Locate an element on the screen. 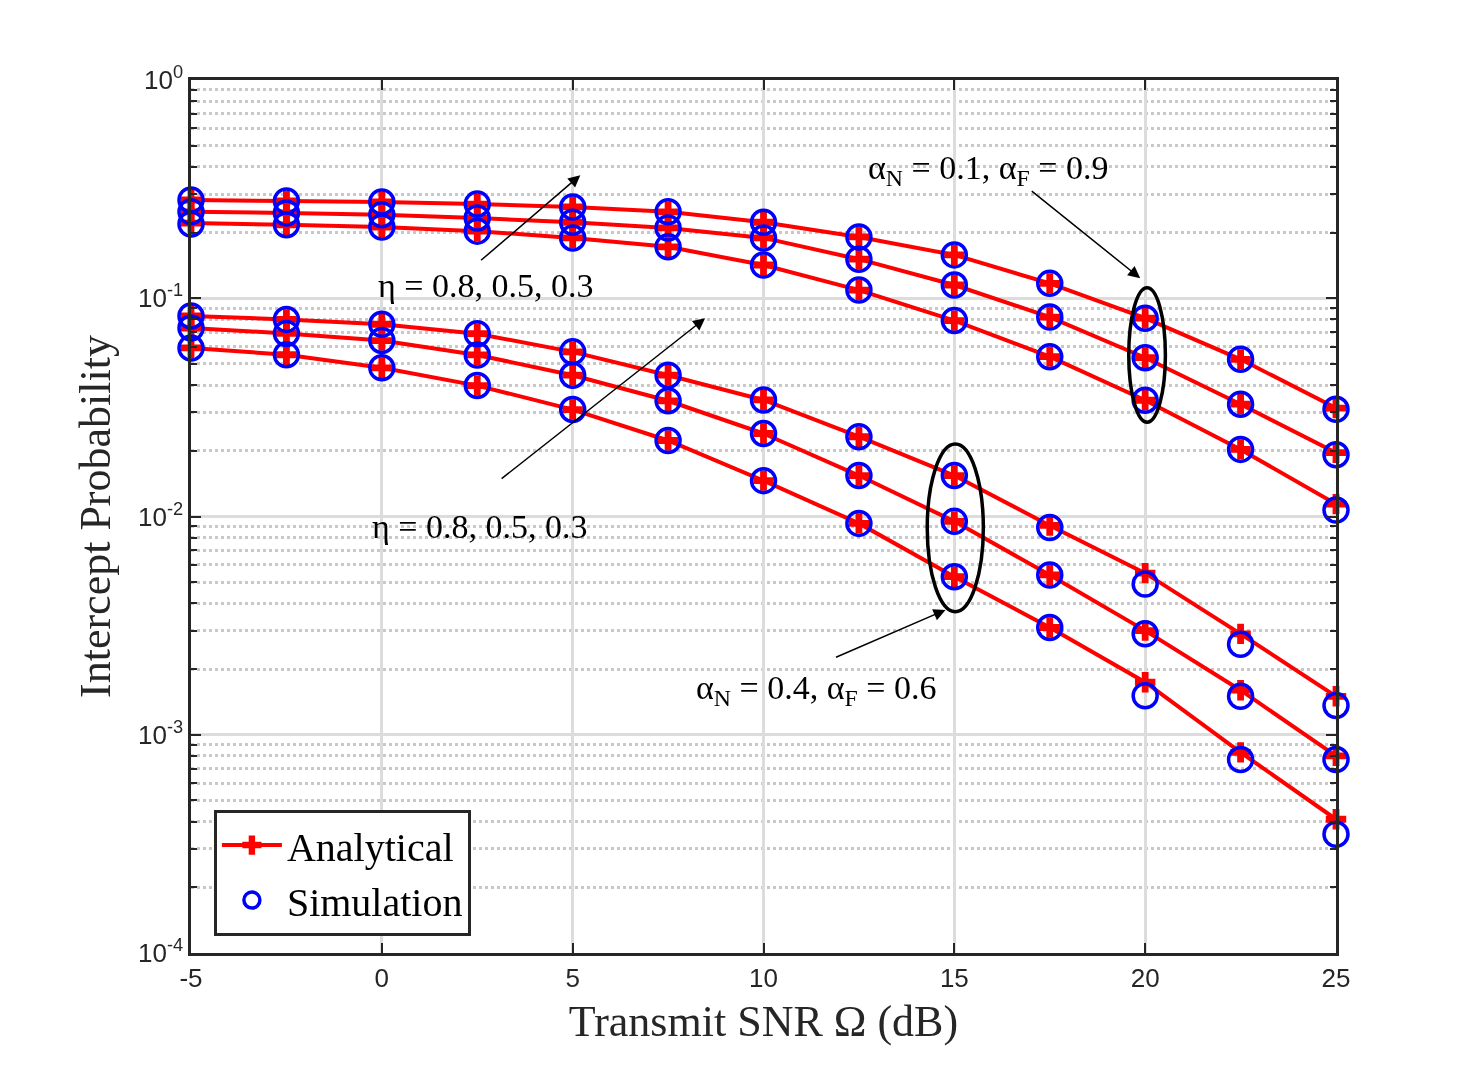 This screenshot has width=1478, height=1073. y-tick-label: 10$^{-1}$ is located at coordinates (160, 297).